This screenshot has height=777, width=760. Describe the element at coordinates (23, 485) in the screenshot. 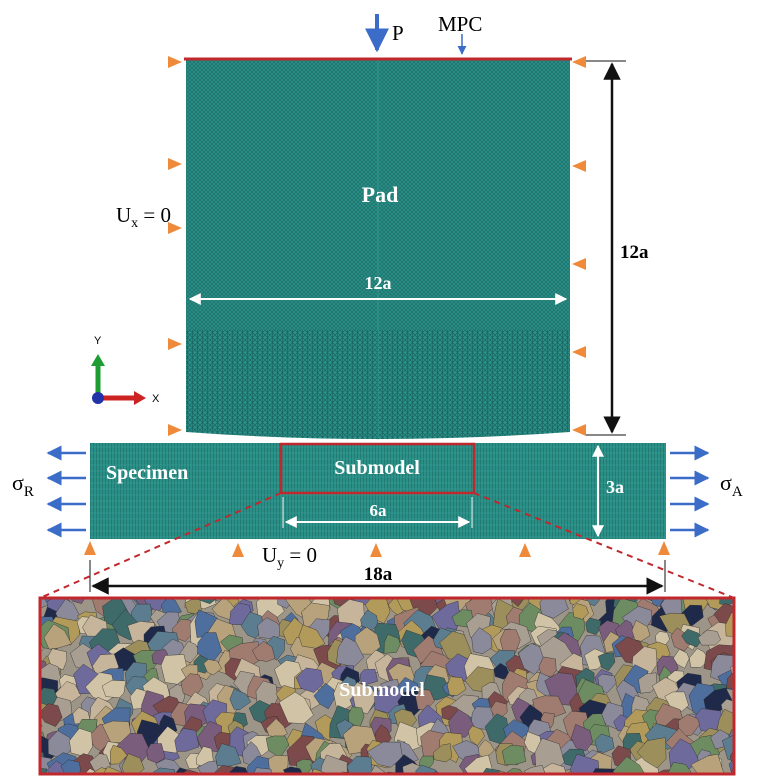

I see `sigma-r-label: σR` at that location.